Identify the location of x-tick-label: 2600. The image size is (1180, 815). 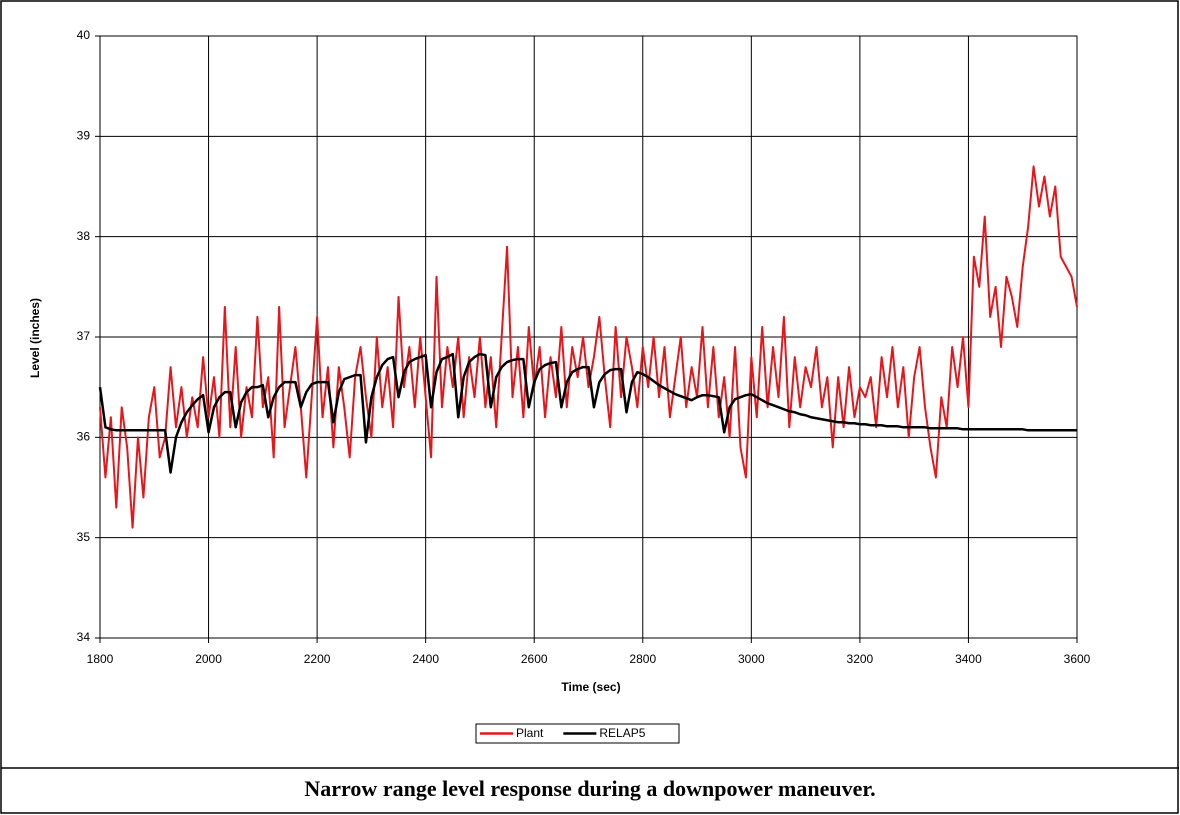
(534, 659).